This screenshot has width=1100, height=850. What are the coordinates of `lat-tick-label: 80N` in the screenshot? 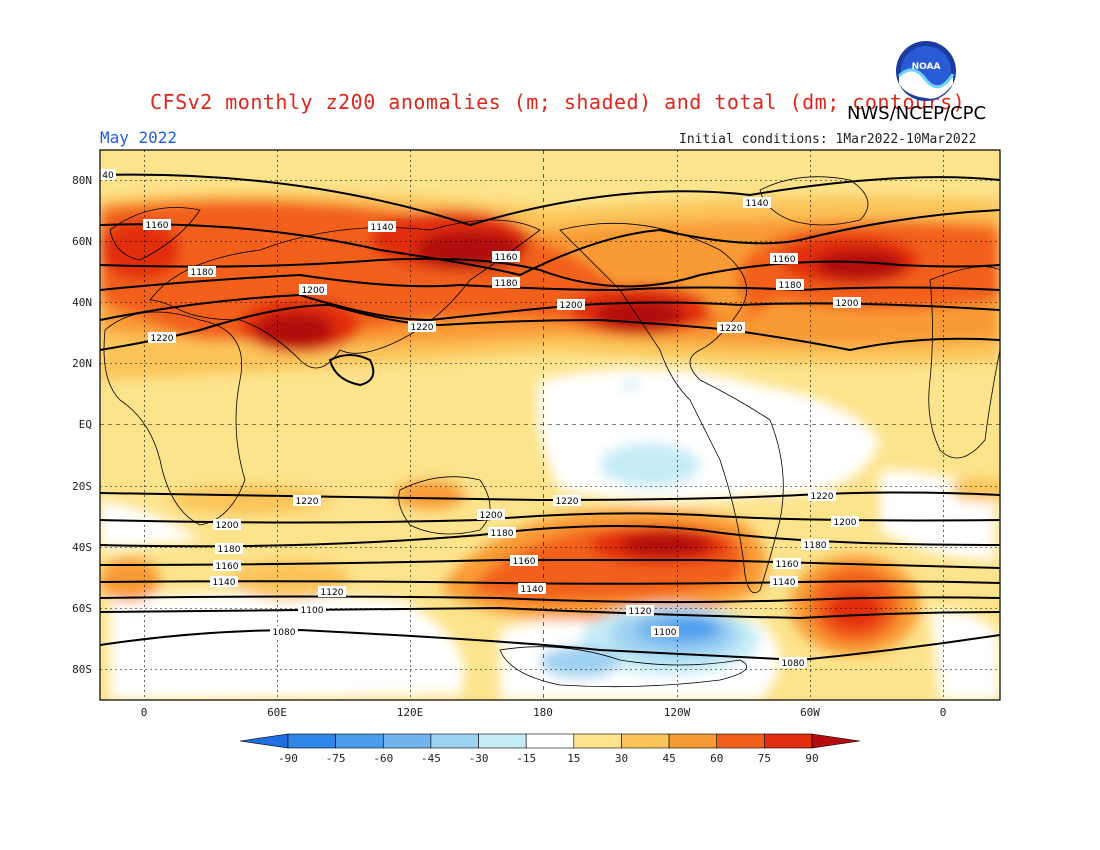 It's located at (82, 180).